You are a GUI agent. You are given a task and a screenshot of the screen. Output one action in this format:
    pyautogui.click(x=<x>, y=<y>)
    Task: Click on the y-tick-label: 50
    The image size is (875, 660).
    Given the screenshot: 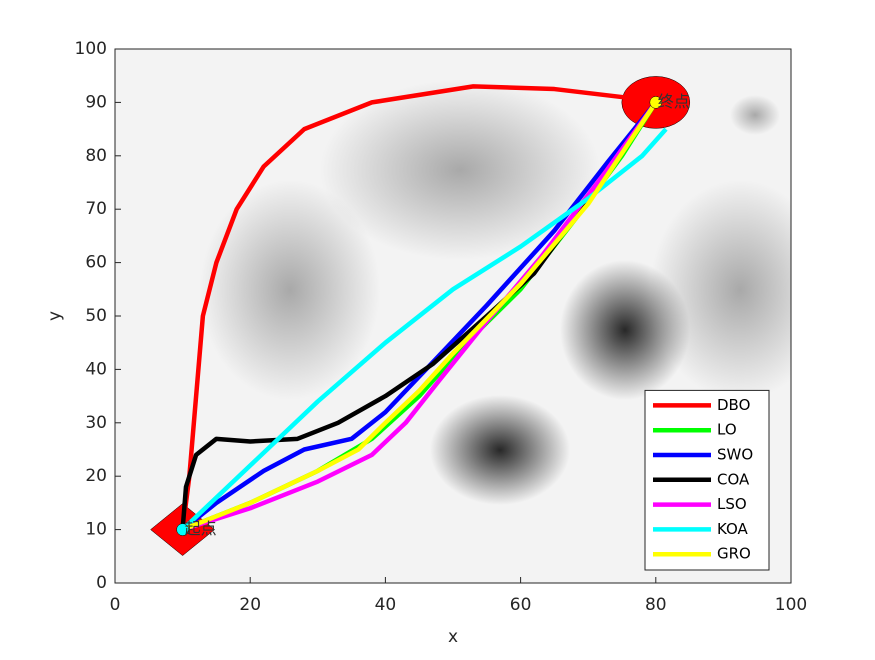 What is the action you would take?
    pyautogui.click(x=96, y=316)
    